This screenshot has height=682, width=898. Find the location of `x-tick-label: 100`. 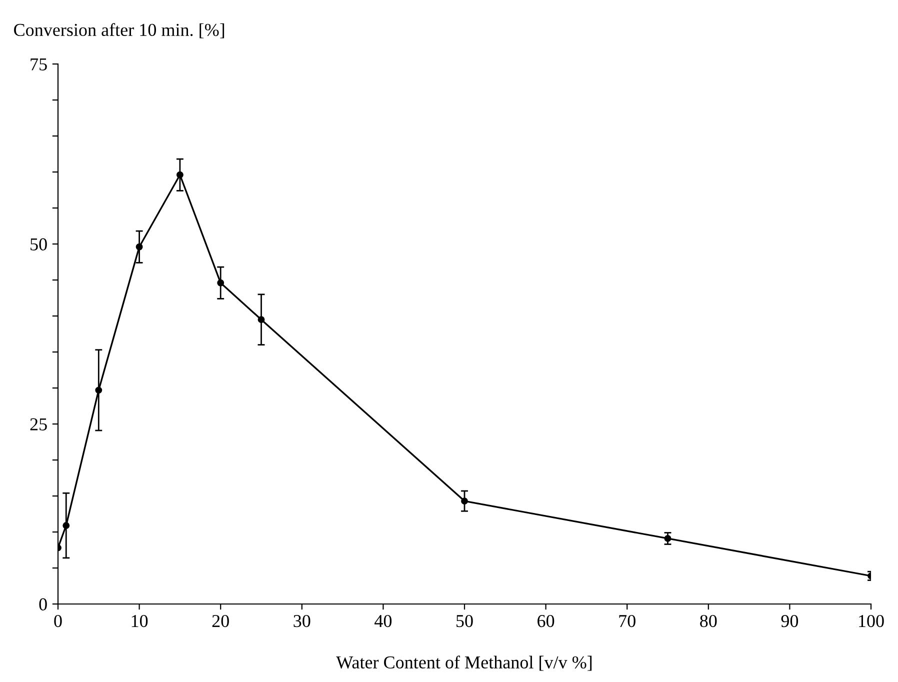

x-tick-label: 100 is located at coordinates (871, 621).